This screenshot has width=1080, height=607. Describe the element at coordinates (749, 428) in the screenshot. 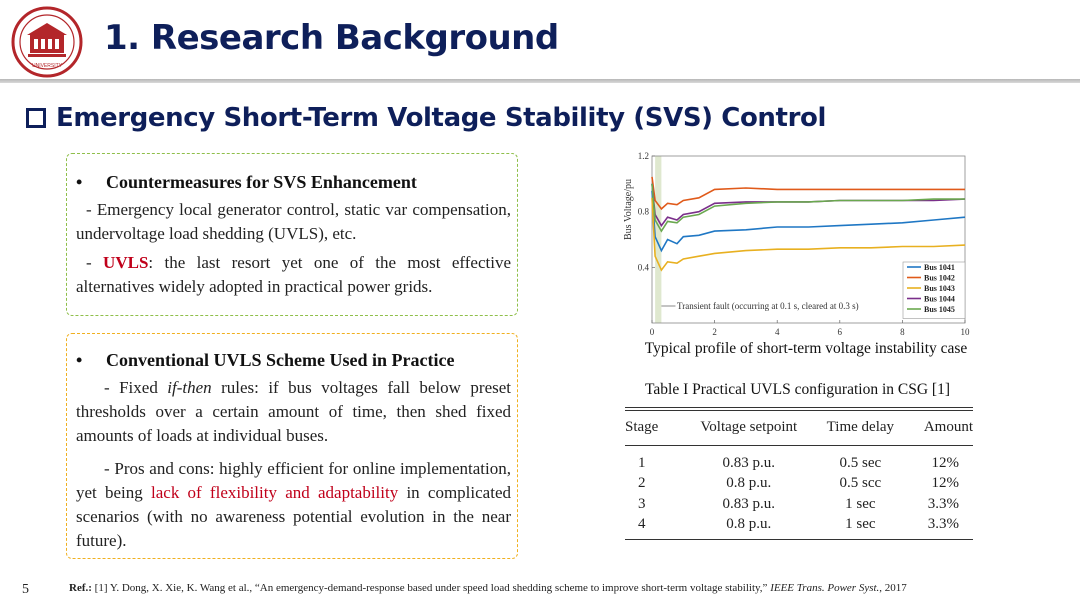

I see `header-voltage-setpoint: Voltage setpoint` at that location.